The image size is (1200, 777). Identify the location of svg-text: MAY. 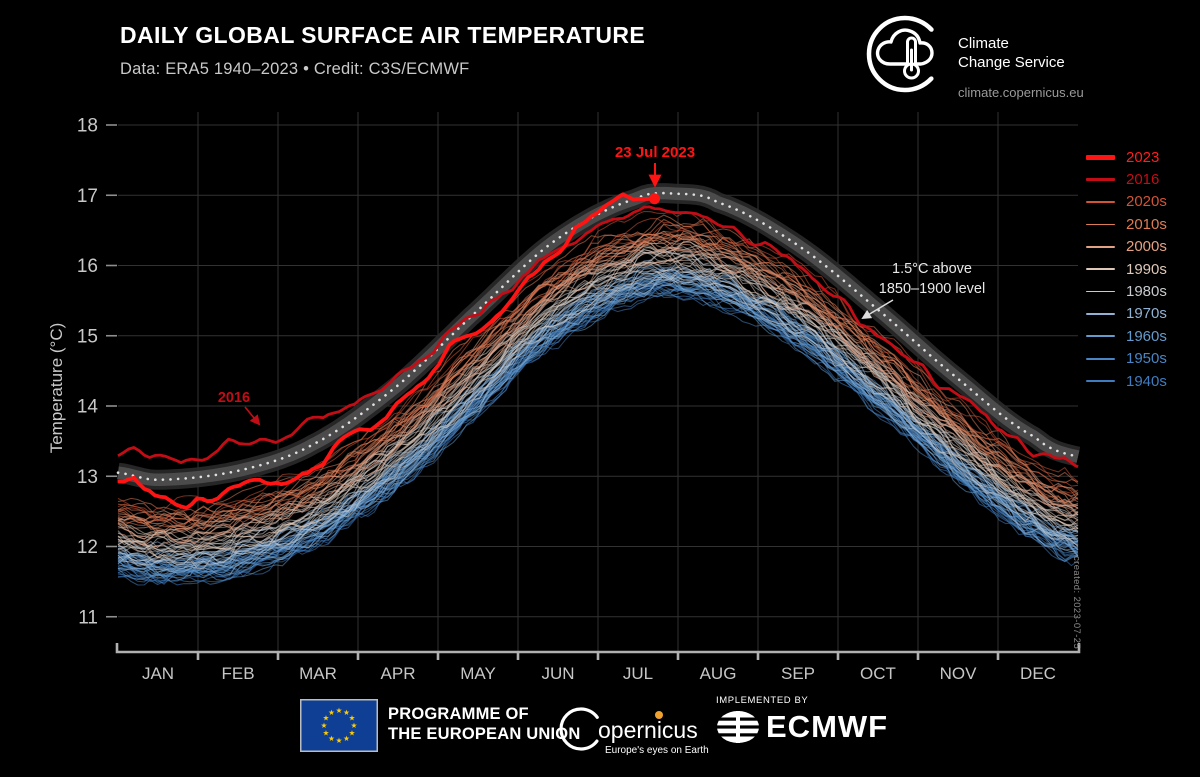
(478, 673).